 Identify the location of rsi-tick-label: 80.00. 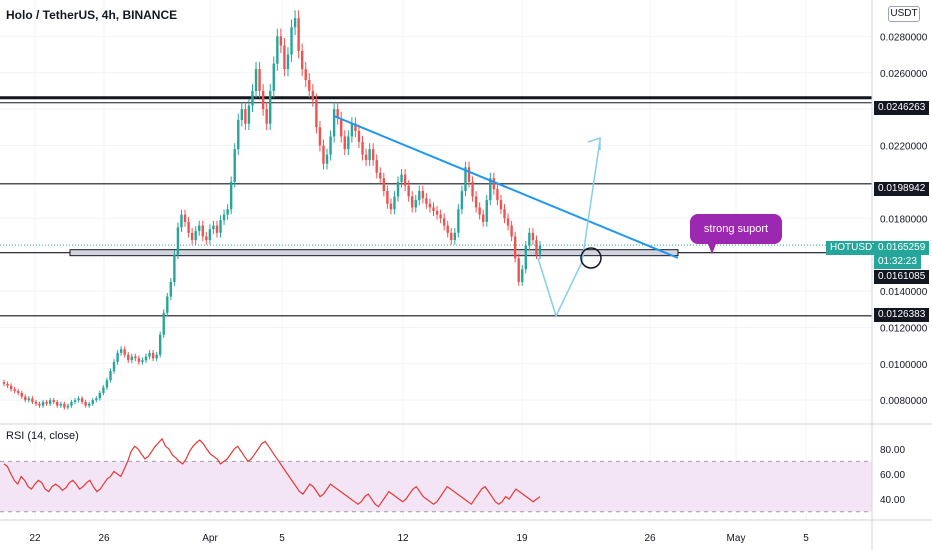
(892, 450).